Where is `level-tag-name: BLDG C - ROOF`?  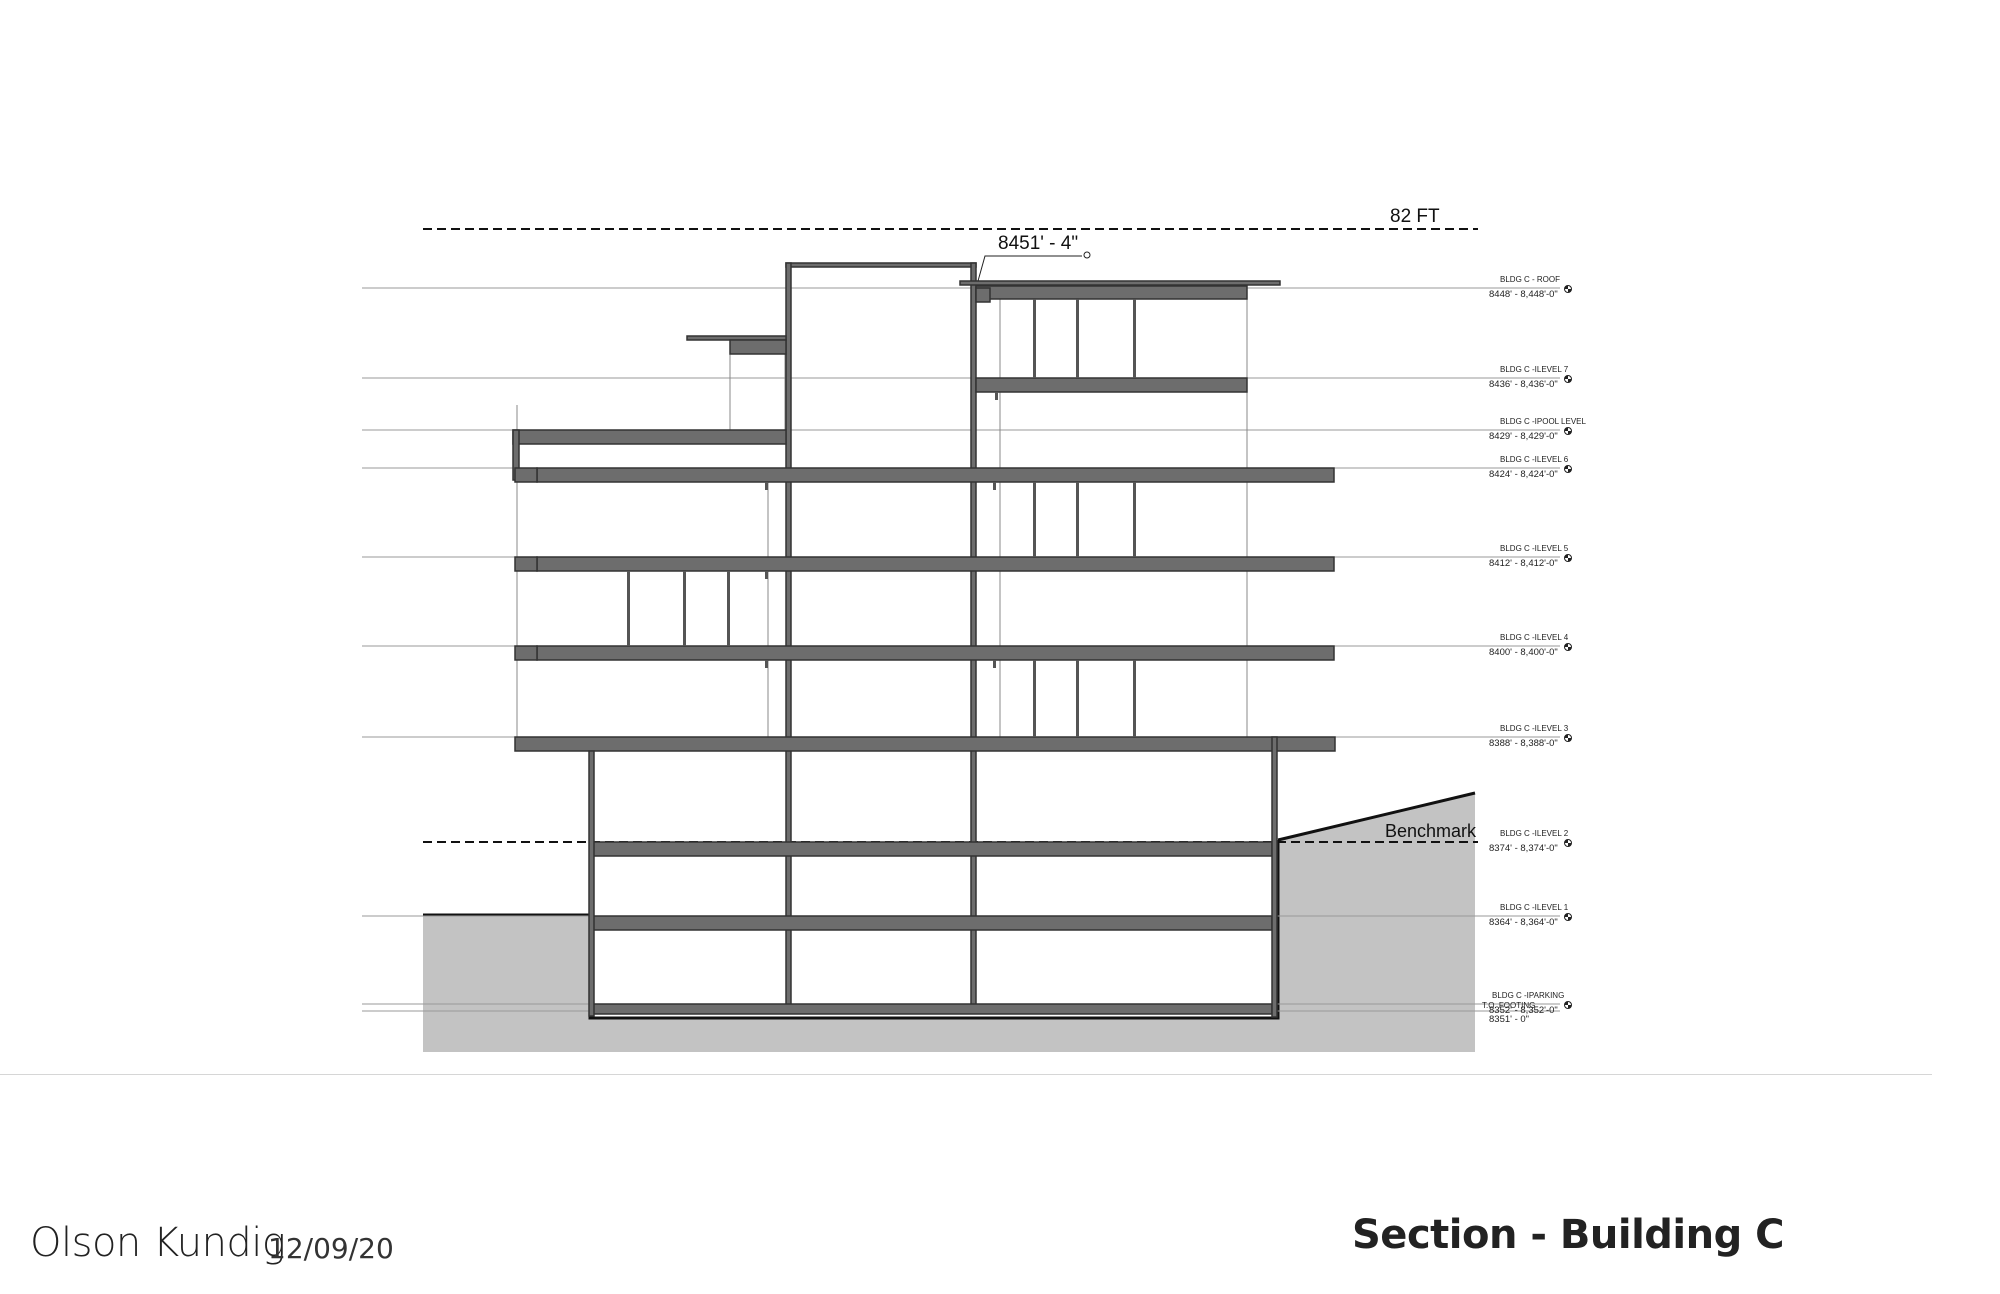
level-tag-name: BLDG C - ROOF is located at coordinates (1530, 279).